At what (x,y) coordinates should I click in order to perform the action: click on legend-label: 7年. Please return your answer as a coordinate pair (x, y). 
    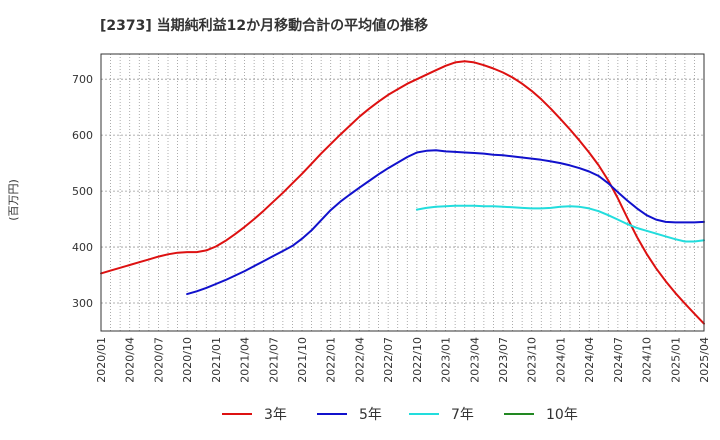
    Looking at the image, I should click on (462, 415).